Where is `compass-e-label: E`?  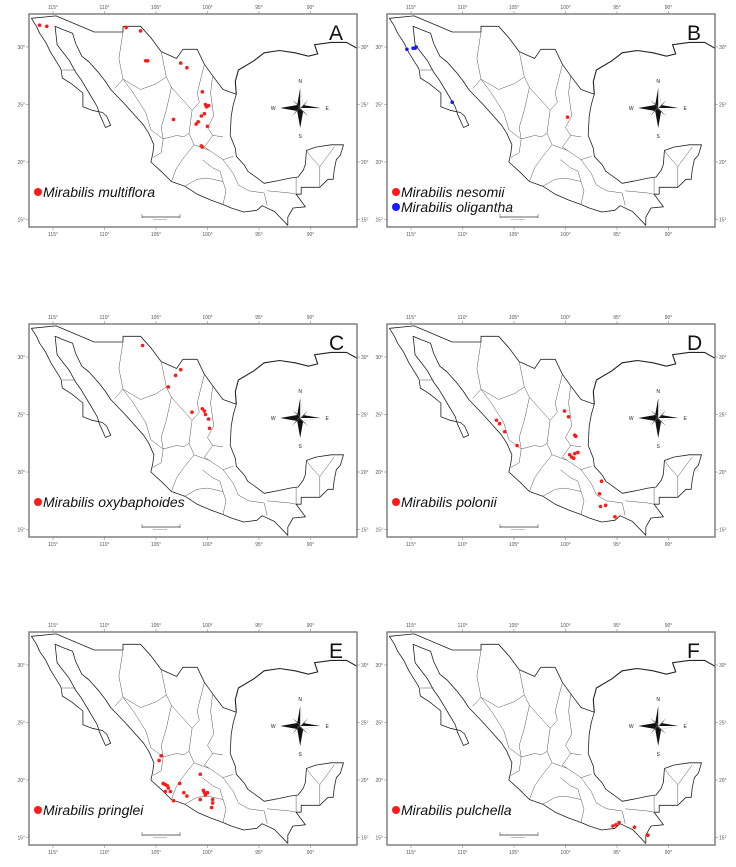
compass-e-label: E is located at coordinates (686, 109).